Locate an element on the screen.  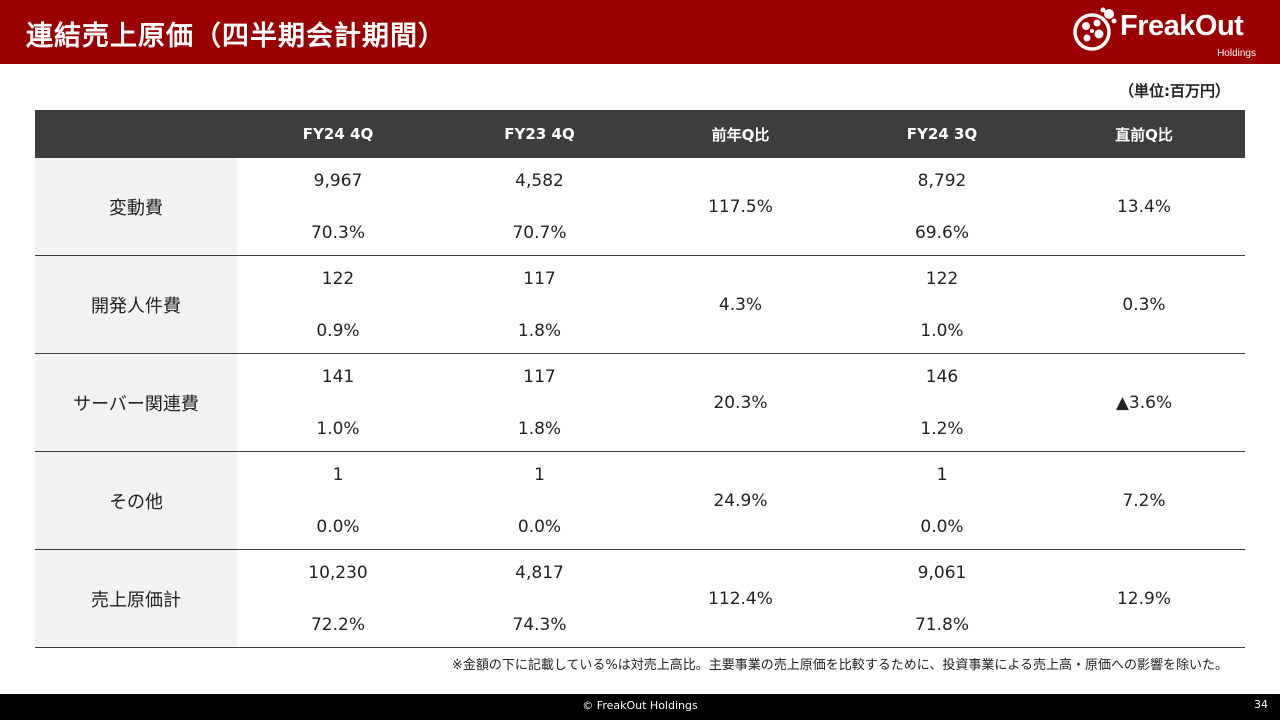
logo-text: FreakOut is located at coordinates (1182, 26).